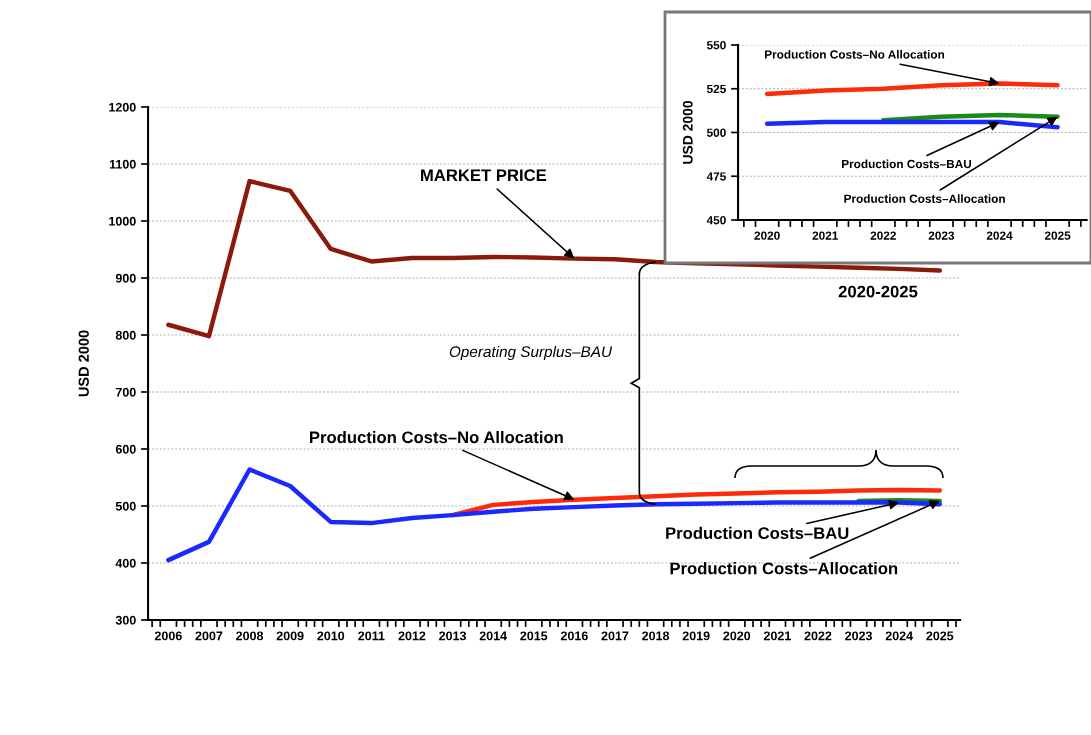 This screenshot has height=735, width=1091. What do you see at coordinates (371, 636) in the screenshot?
I see `x-tick-label: 2011` at bounding box center [371, 636].